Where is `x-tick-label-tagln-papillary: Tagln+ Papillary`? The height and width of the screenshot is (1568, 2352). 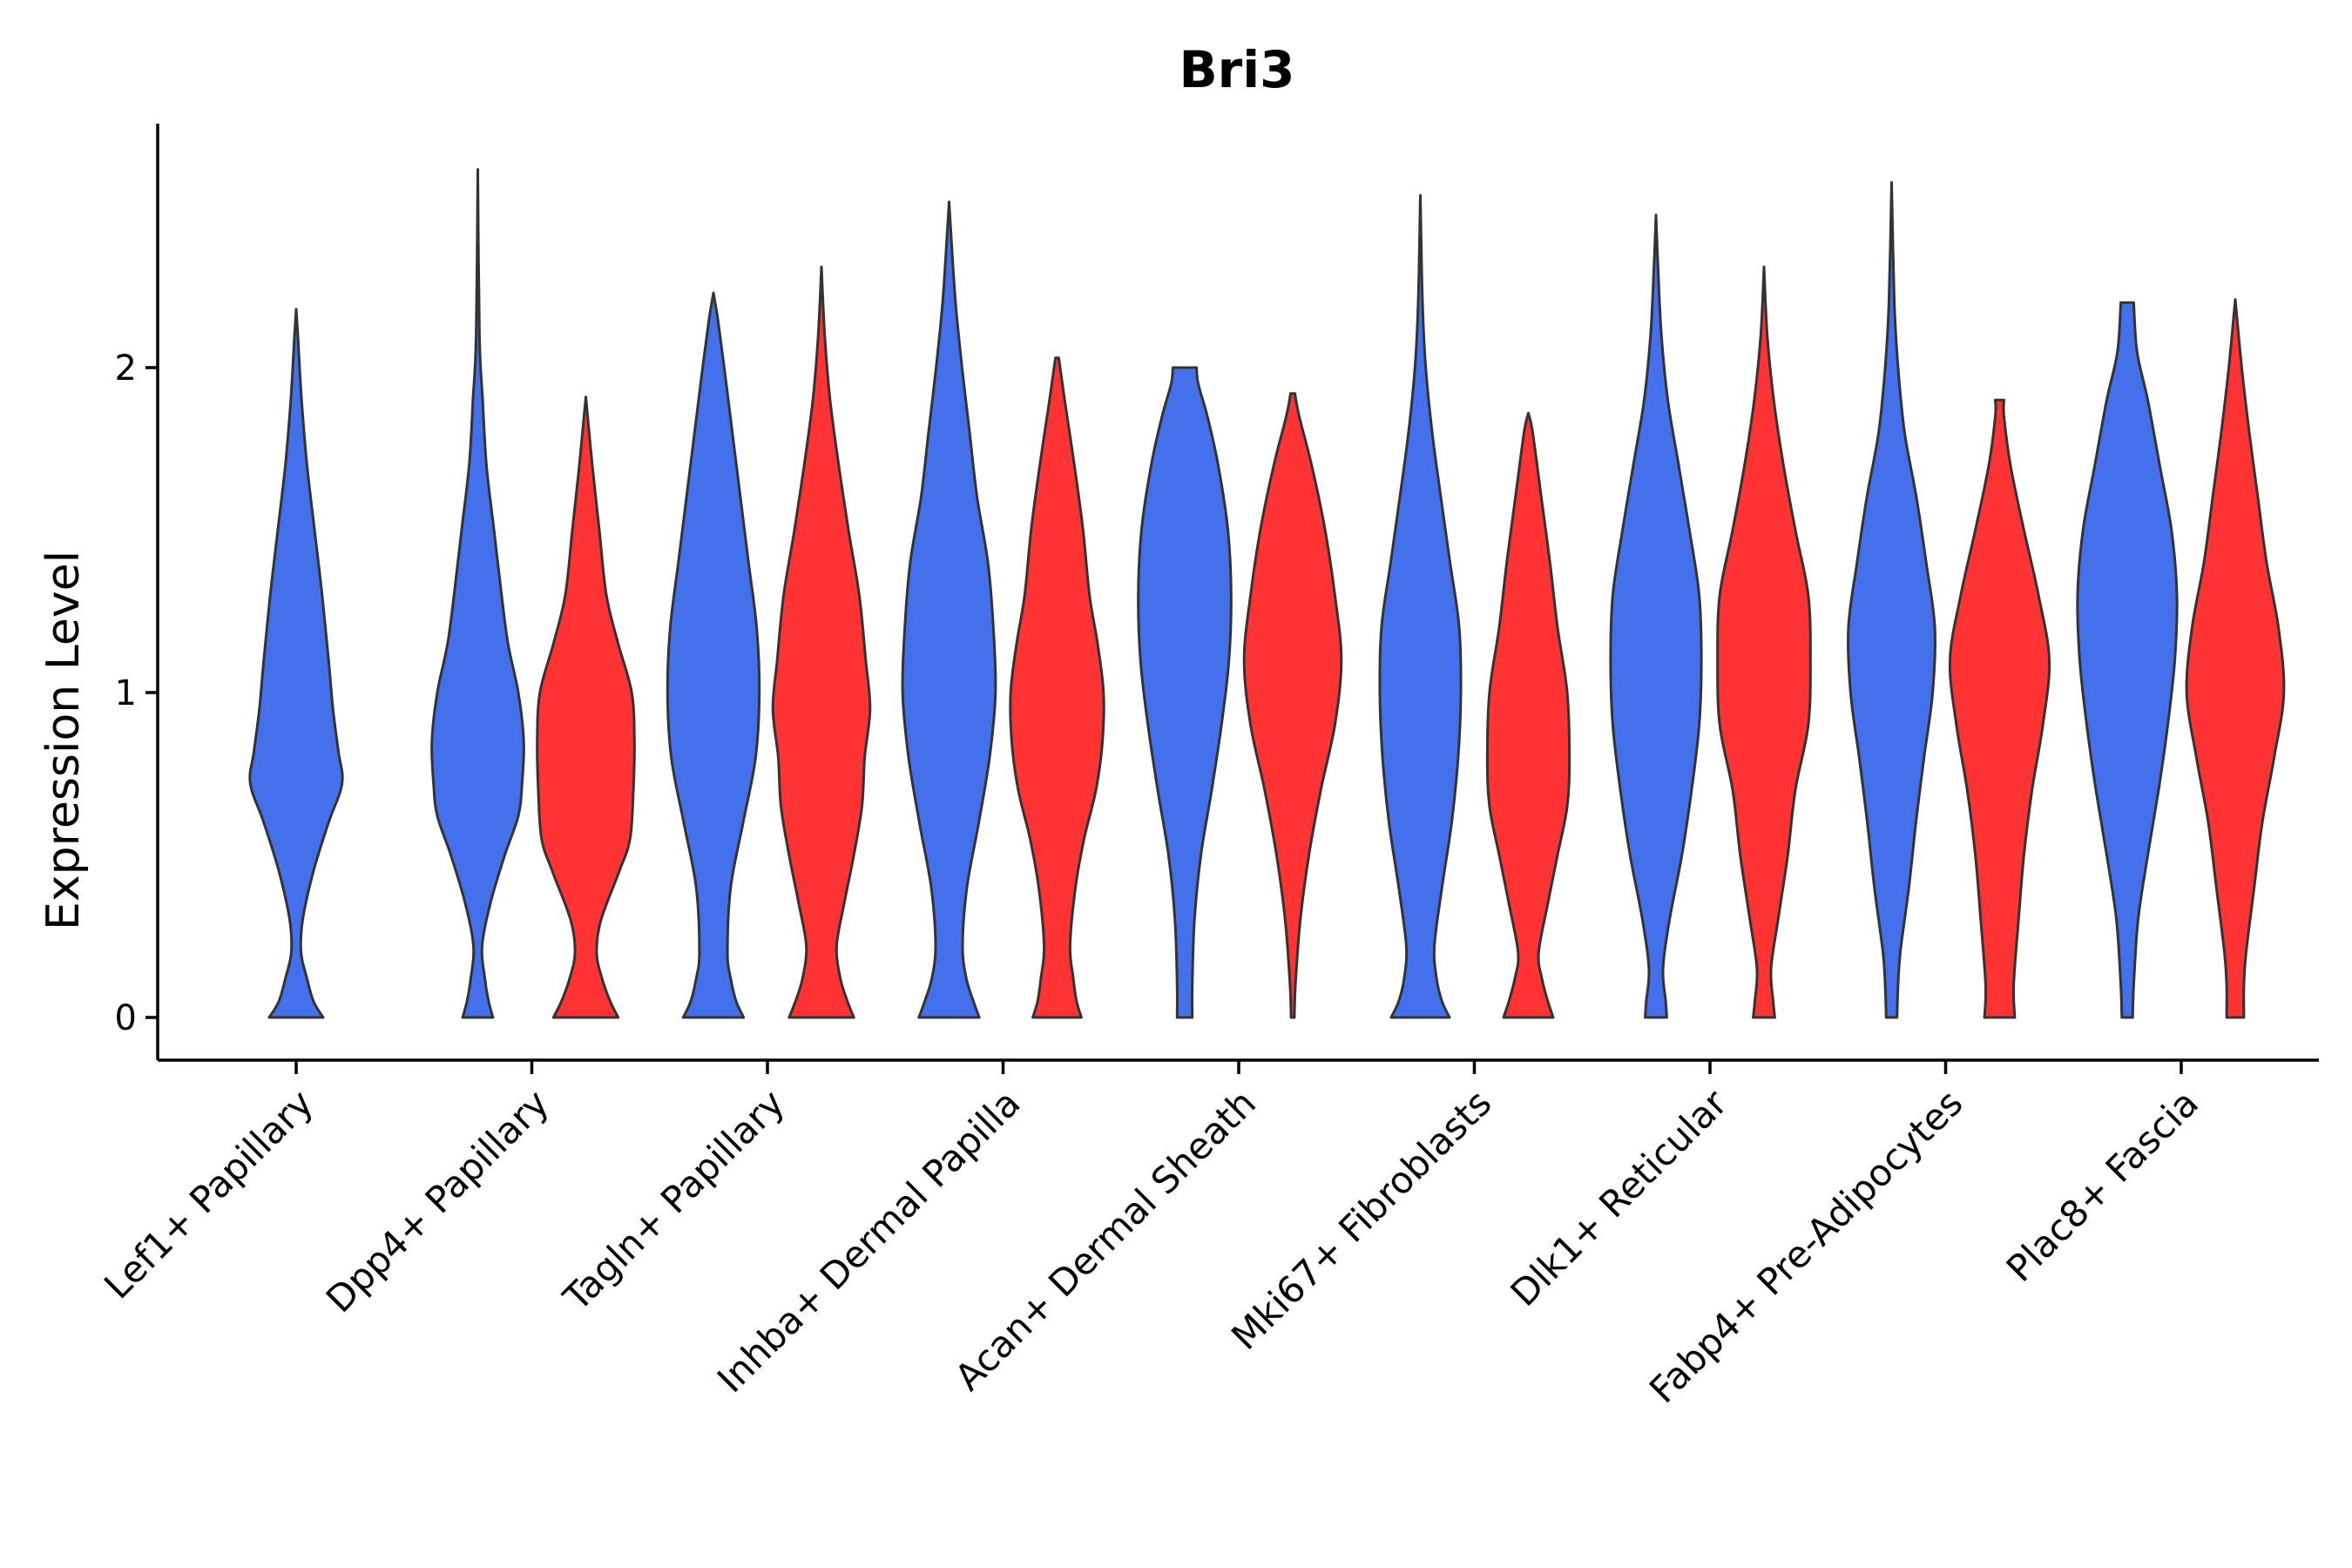
x-tick-label-tagln-papillary: Tagln+ Papillary is located at coordinates (674, 1200).